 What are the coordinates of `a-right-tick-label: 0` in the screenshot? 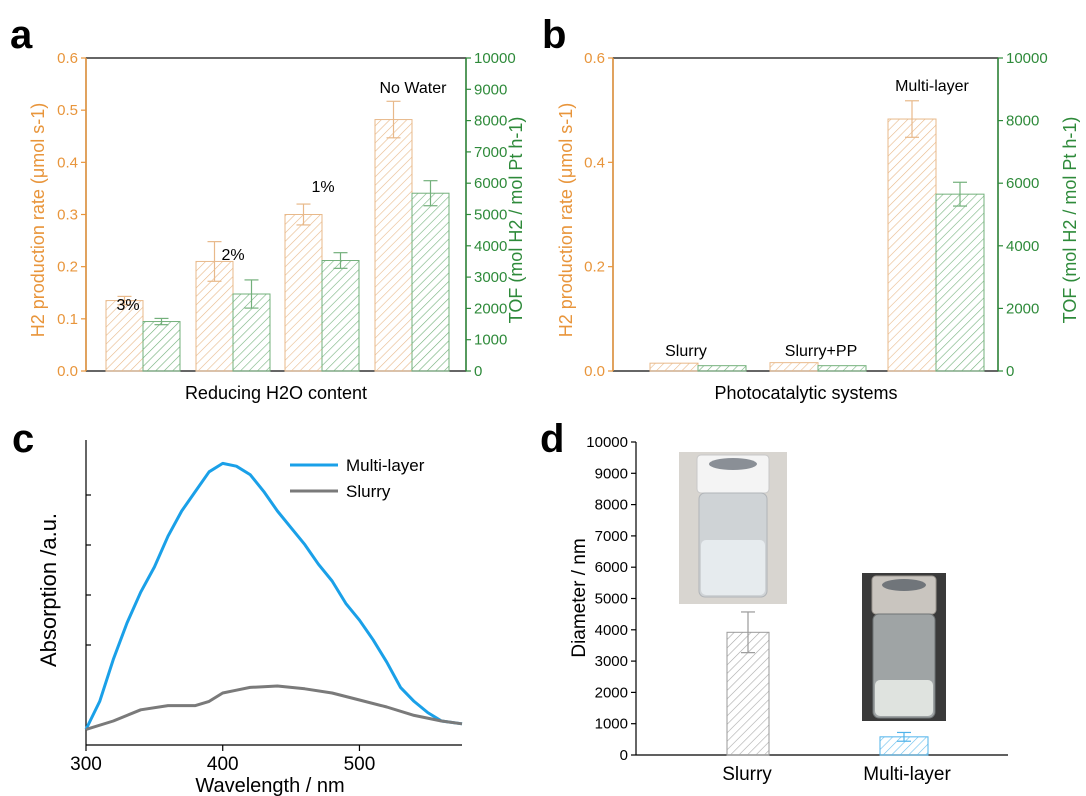 It's located at (478, 371).